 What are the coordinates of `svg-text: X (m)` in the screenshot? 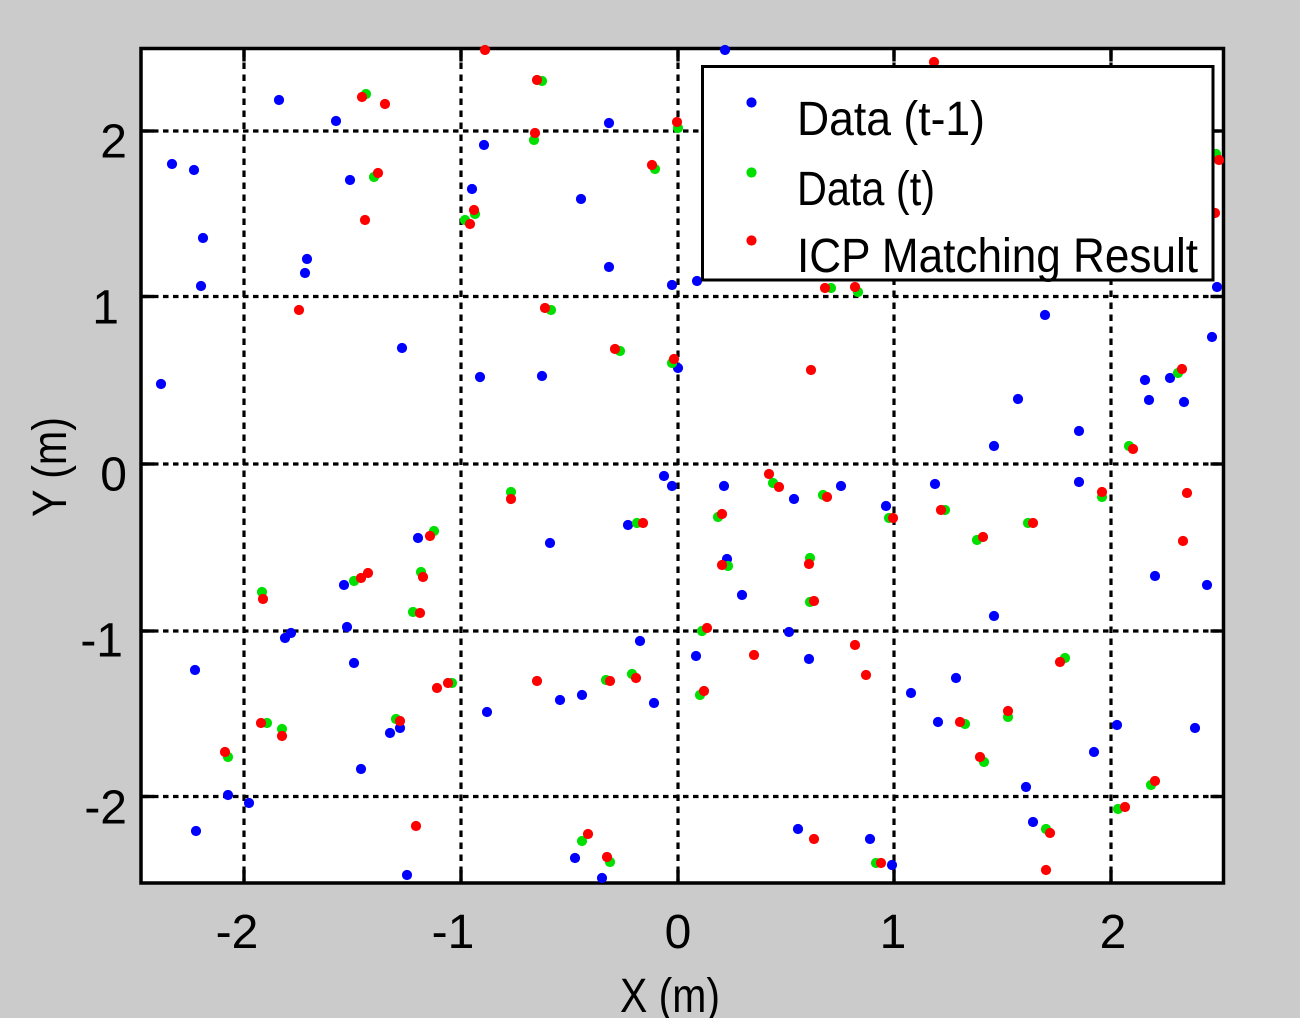 It's located at (670, 994).